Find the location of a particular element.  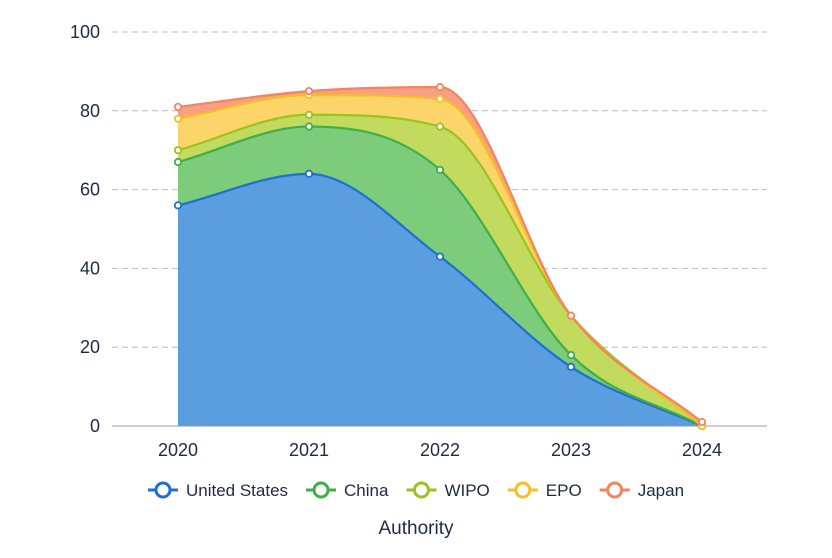

x-tick-label: 2020 is located at coordinates (178, 450).